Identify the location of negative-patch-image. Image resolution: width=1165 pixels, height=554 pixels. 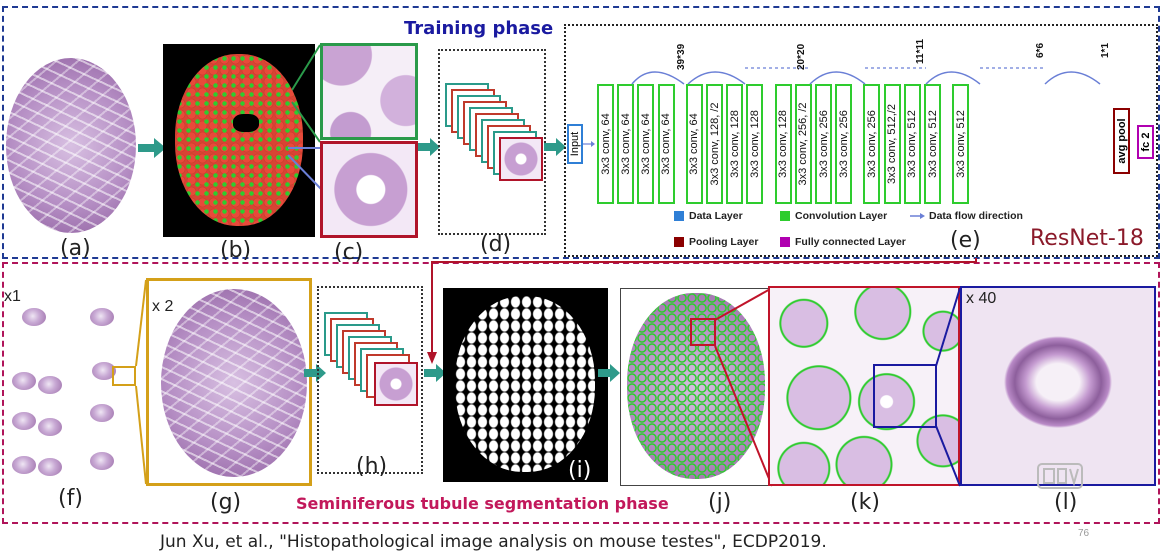
(369, 91).